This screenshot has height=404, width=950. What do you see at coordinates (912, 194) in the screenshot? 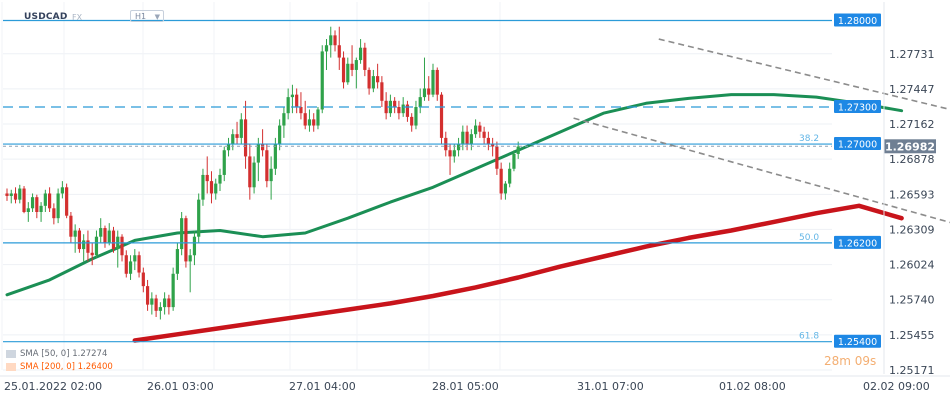
I see `price-tick-label: 1.26593` at bounding box center [912, 194].